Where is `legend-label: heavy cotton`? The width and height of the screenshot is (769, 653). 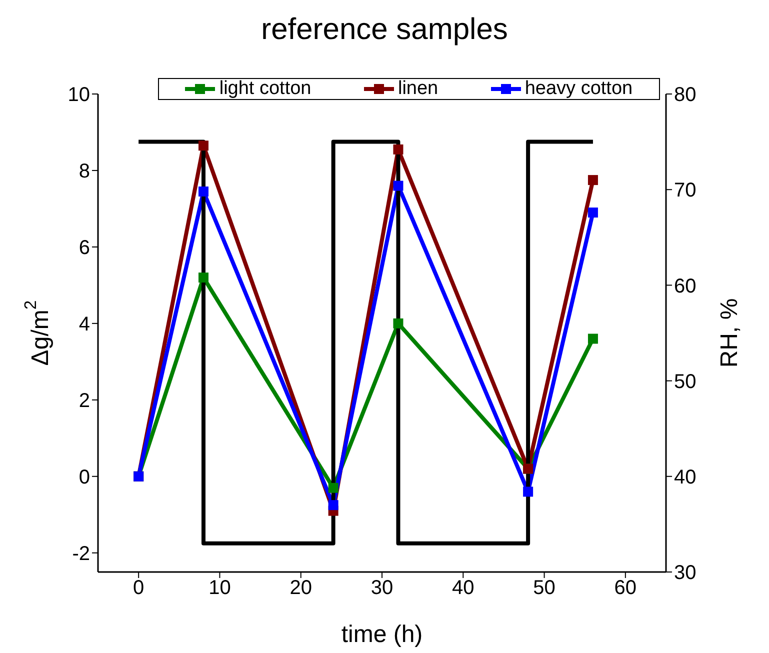 legend-label: heavy cotton is located at coordinates (578, 88).